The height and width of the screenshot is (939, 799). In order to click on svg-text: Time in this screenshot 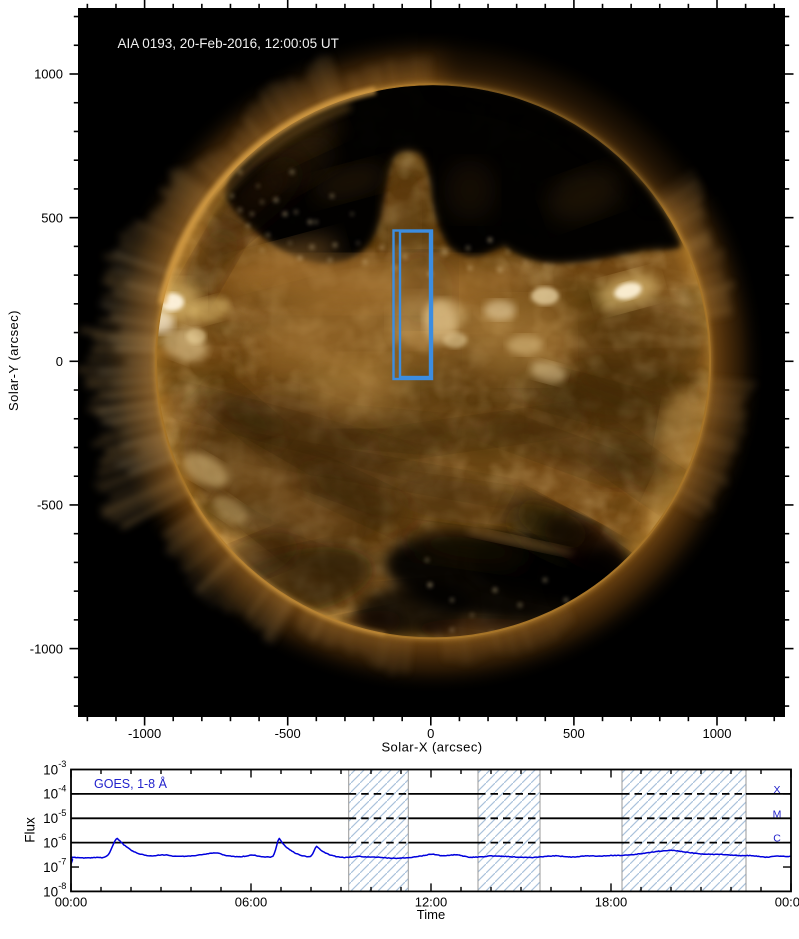, I will do `click(431, 914)`.